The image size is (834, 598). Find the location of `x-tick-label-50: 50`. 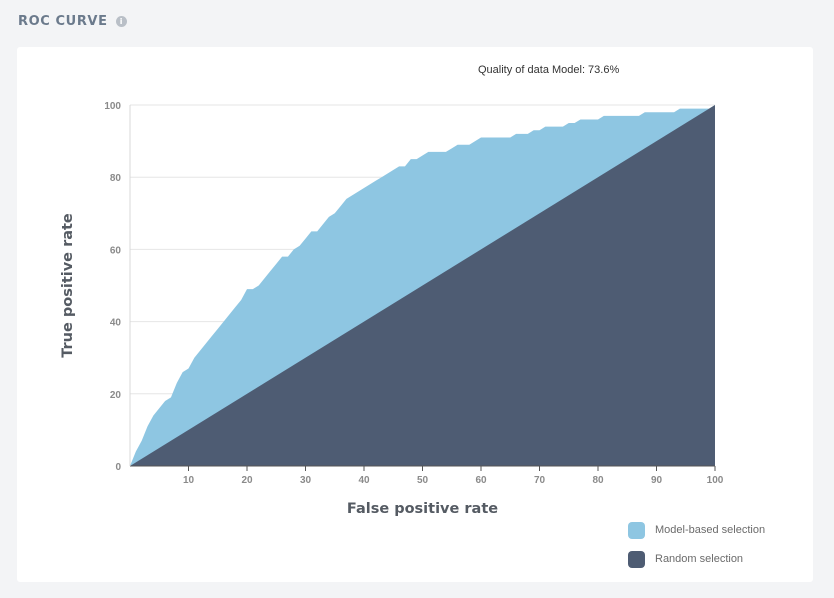

x-tick-label-50: 50 is located at coordinates (423, 480).